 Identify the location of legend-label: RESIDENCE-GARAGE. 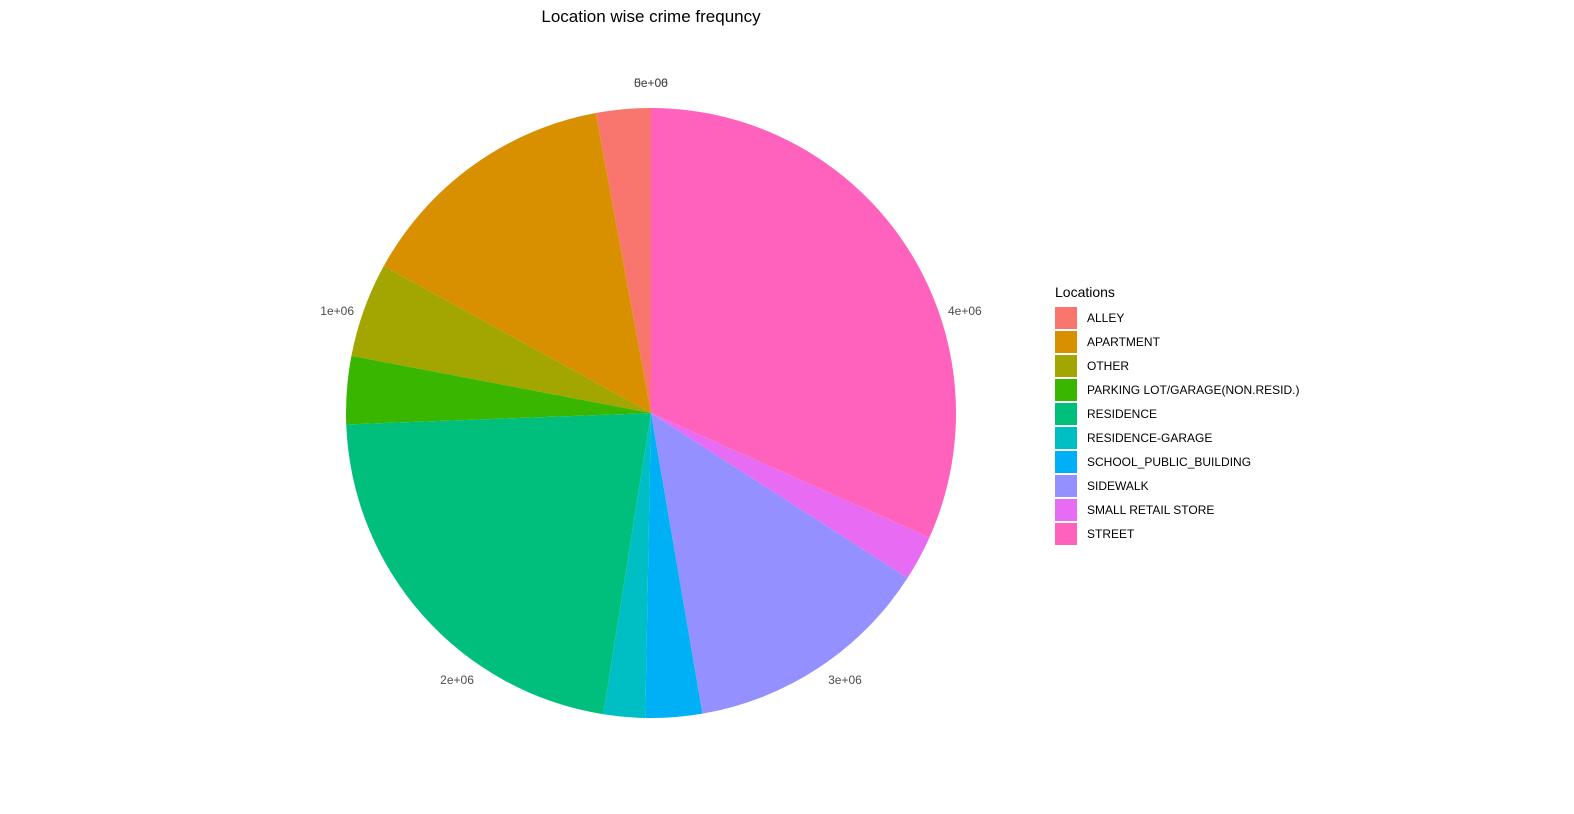
(1149, 438).